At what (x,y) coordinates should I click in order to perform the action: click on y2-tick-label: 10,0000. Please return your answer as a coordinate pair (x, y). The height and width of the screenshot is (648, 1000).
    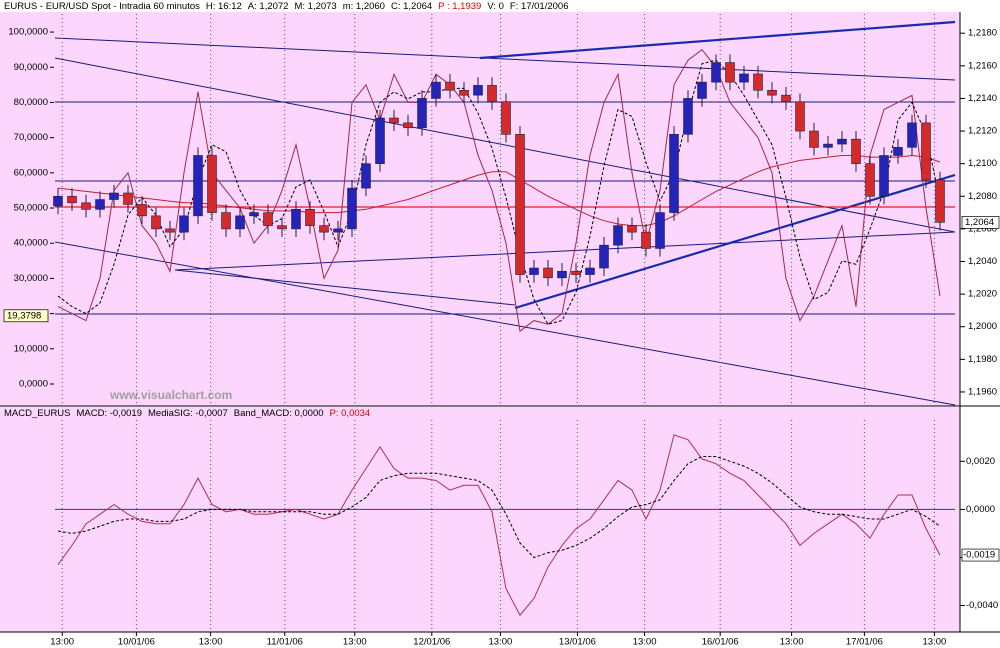
    Looking at the image, I should click on (31, 348).